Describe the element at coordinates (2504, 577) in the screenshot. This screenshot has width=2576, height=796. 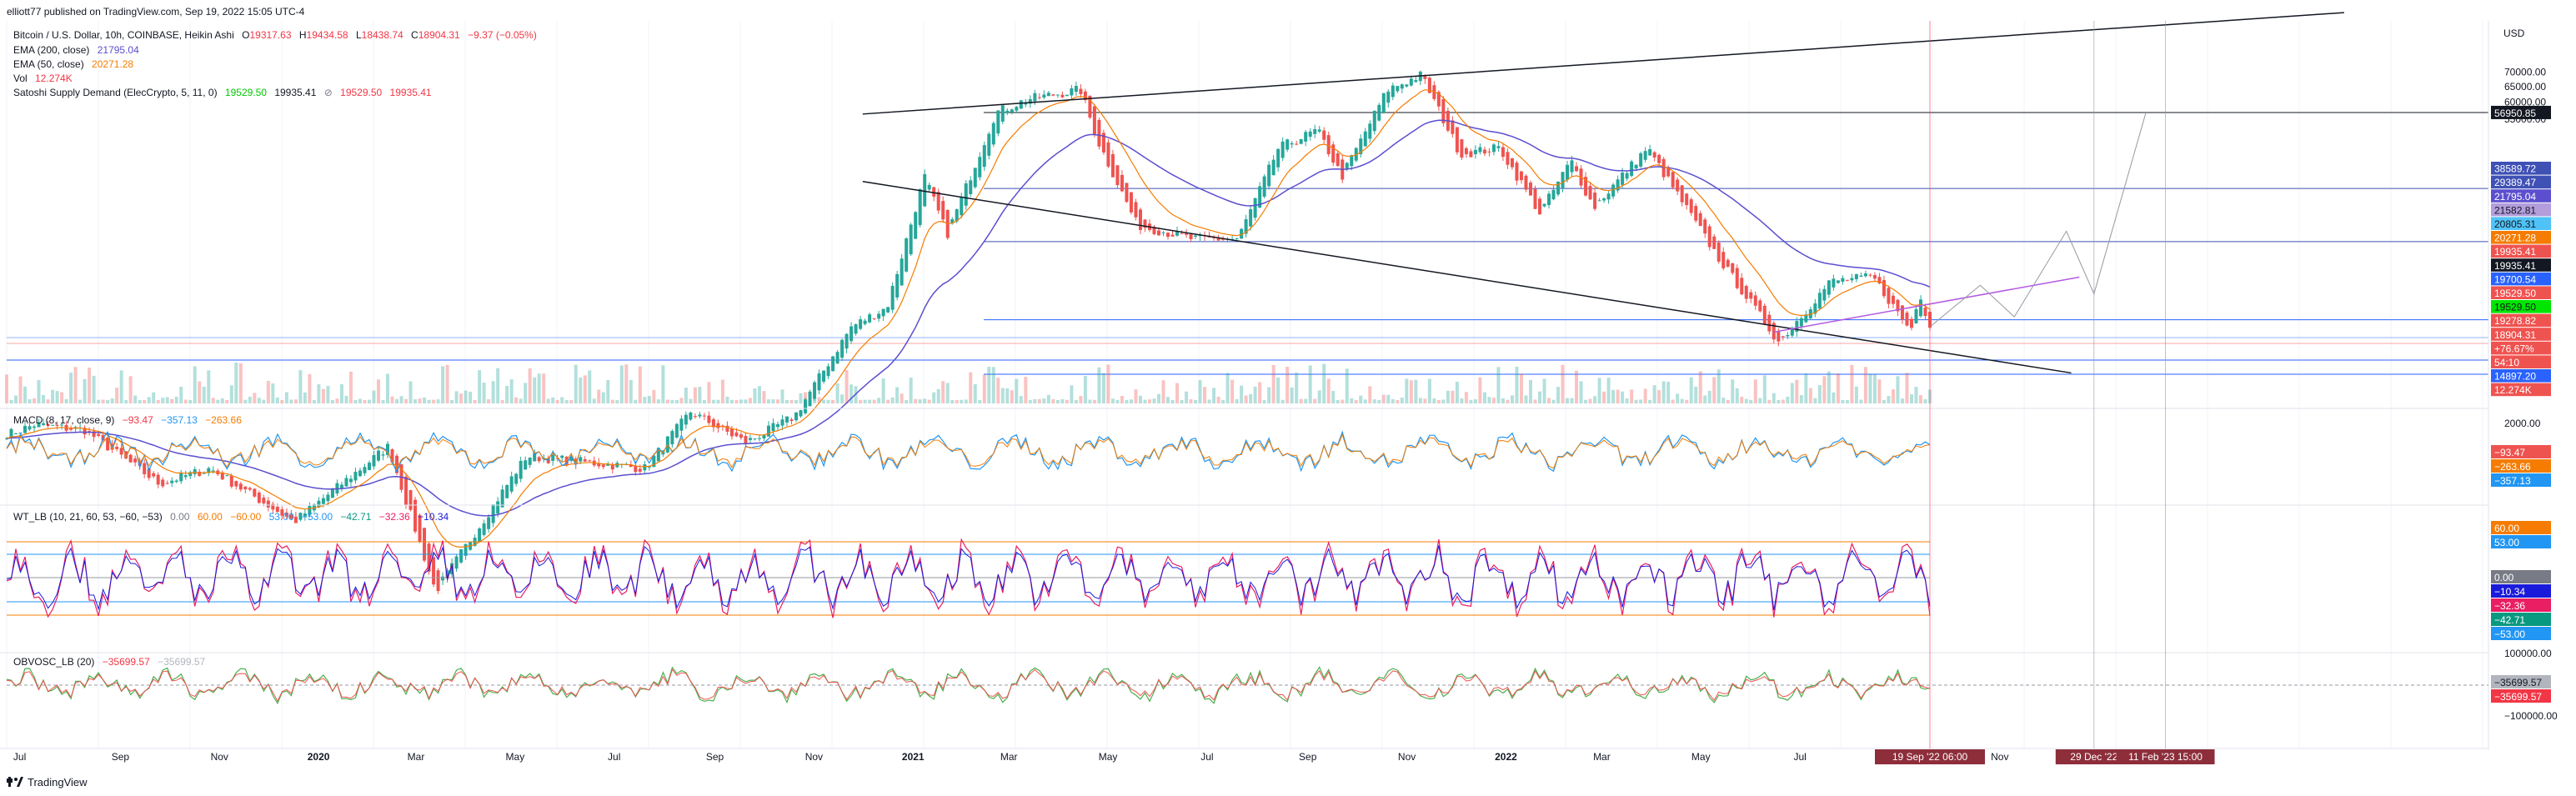
I see `price-tag-text: 0.00` at that location.